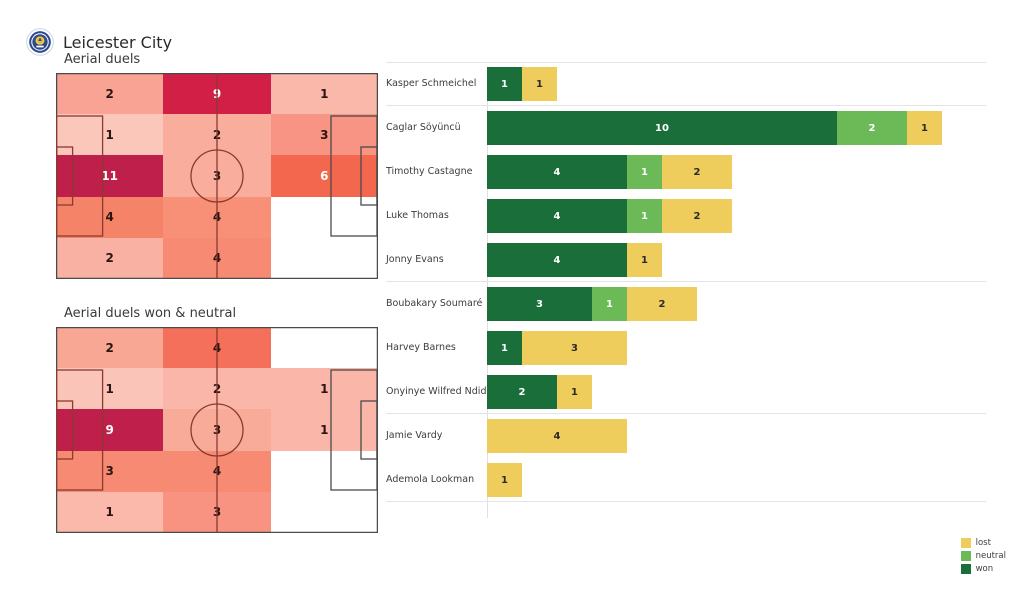  I want to click on player-name-label: Boubakary Soumaré, so click(434, 303).